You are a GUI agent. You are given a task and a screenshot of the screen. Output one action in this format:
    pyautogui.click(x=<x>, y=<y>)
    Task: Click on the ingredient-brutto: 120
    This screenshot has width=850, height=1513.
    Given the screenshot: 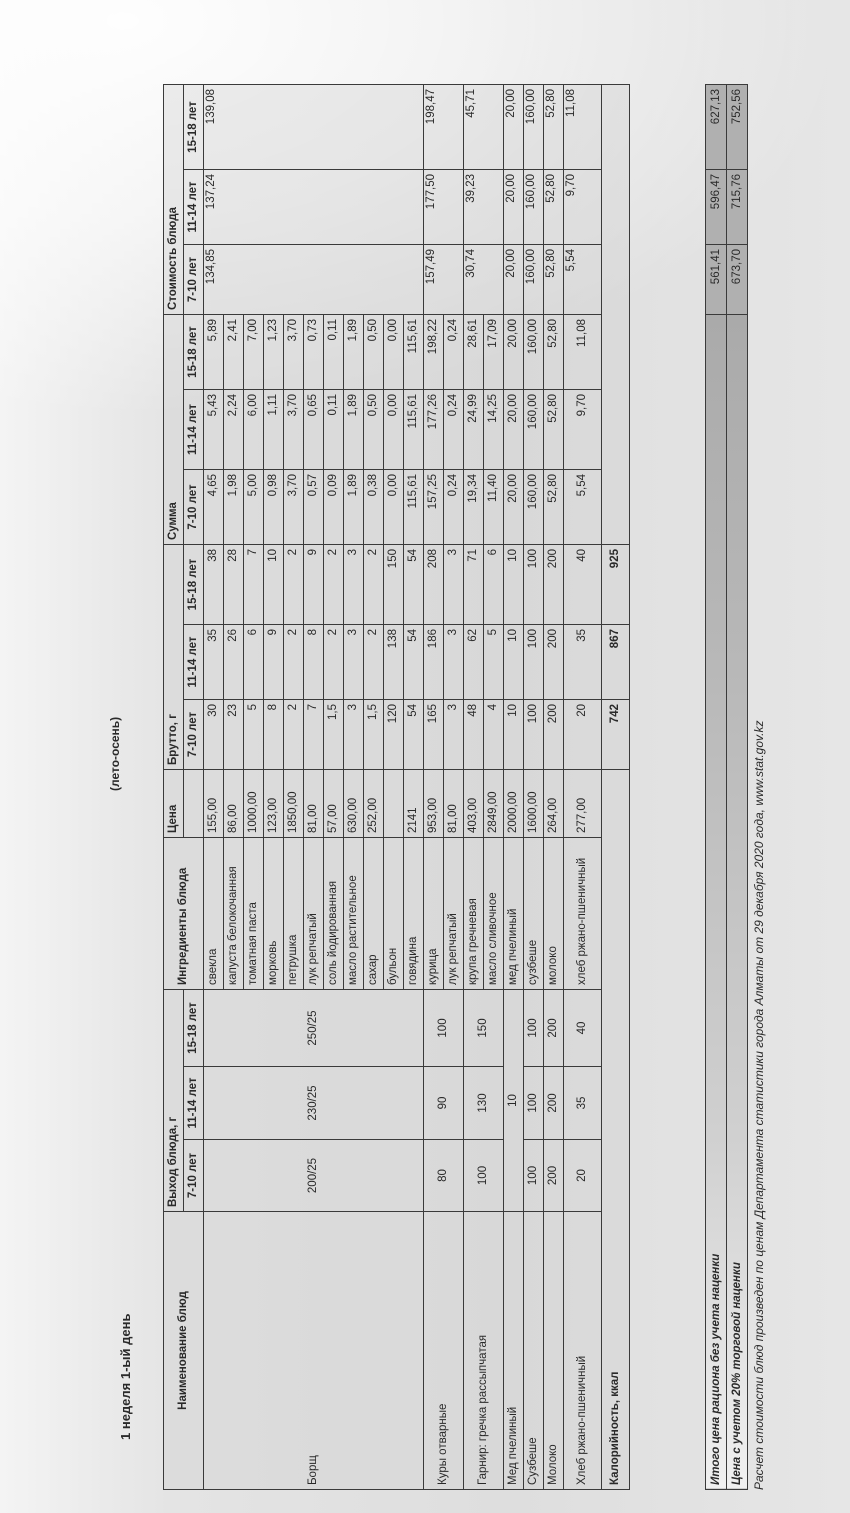 What is the action you would take?
    pyautogui.click(x=393, y=734)
    